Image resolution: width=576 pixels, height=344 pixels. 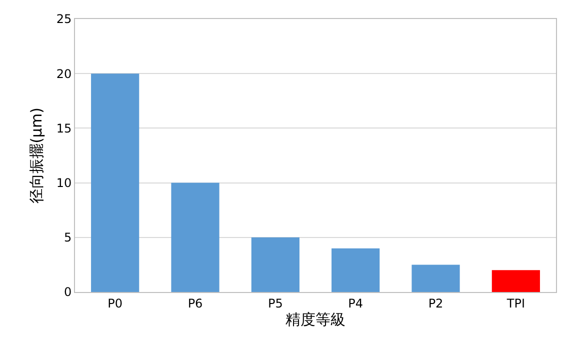 What do you see at coordinates (64, 128) in the screenshot?
I see `y-tick-label: 15` at bounding box center [64, 128].